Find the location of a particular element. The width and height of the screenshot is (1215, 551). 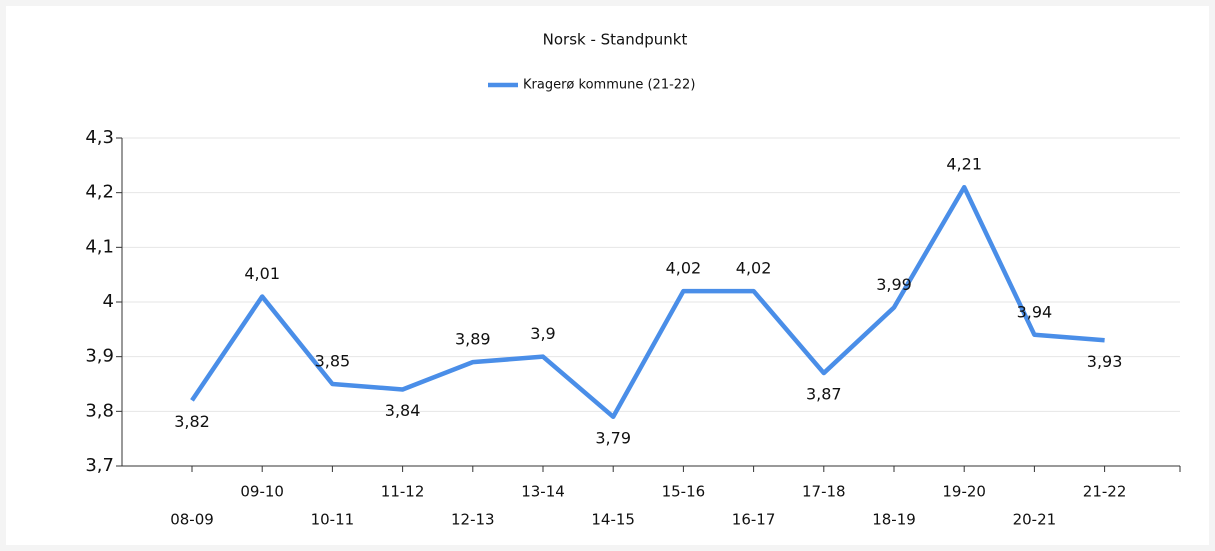

x-tick-label: 11-12 is located at coordinates (403, 492).